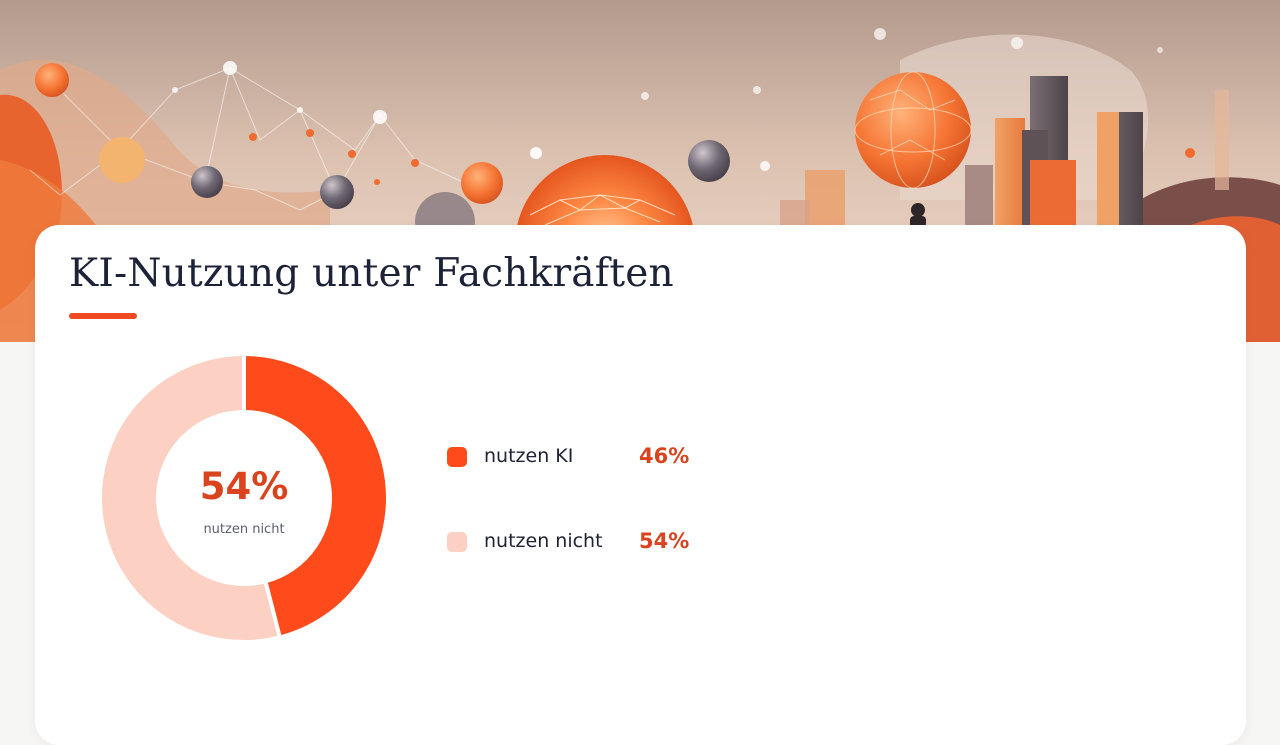 The width and height of the screenshot is (1280, 745). I want to click on legend-item-nutzen-ki: nutzen KI 46%, so click(597, 456).